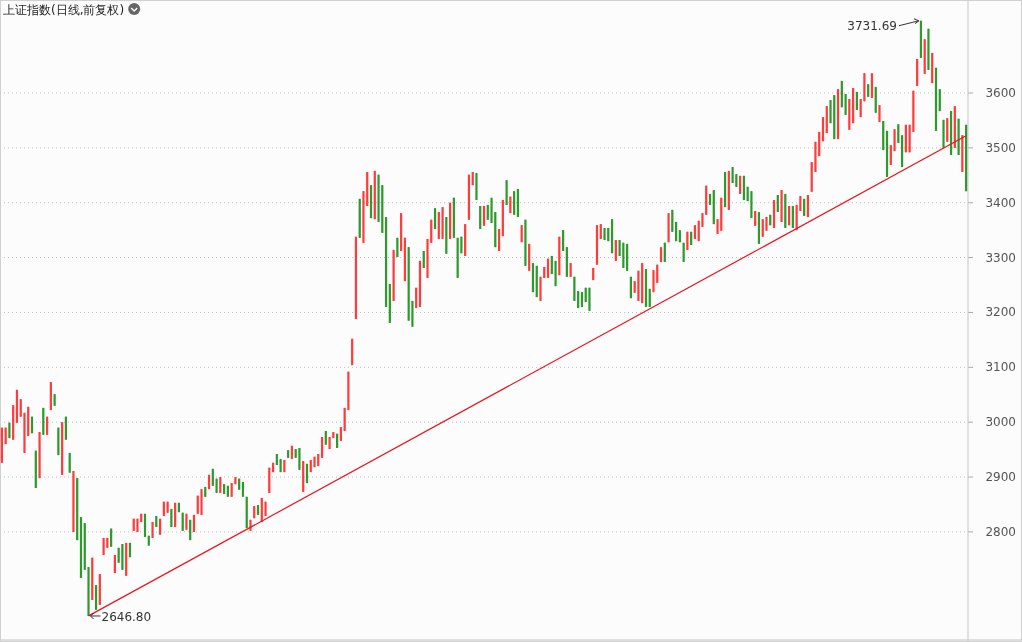  Describe the element at coordinates (1000, 147) in the screenshot. I see `y-tick-label: 3500` at that location.